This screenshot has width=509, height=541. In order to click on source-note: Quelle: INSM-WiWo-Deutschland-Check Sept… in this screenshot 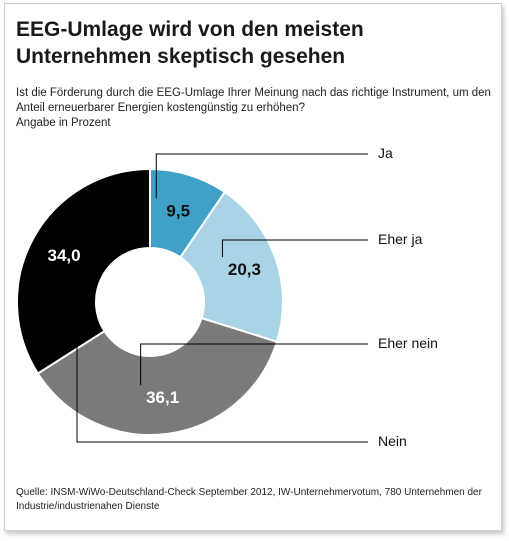, I will do `click(249, 499)`.